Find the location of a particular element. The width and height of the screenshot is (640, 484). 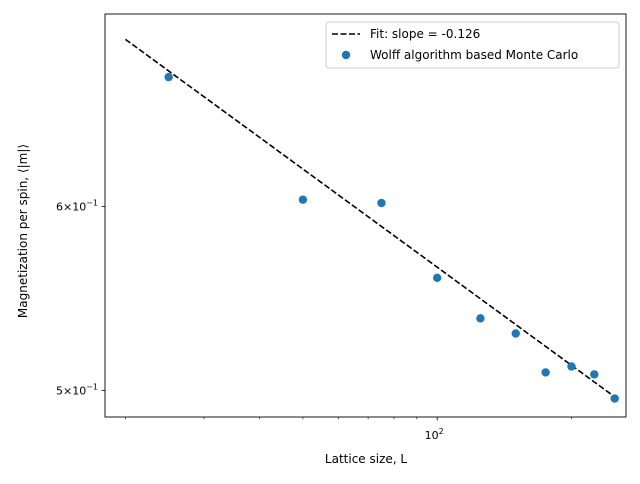

legend-label: Fit: slope = -0.126 is located at coordinates (425, 34).